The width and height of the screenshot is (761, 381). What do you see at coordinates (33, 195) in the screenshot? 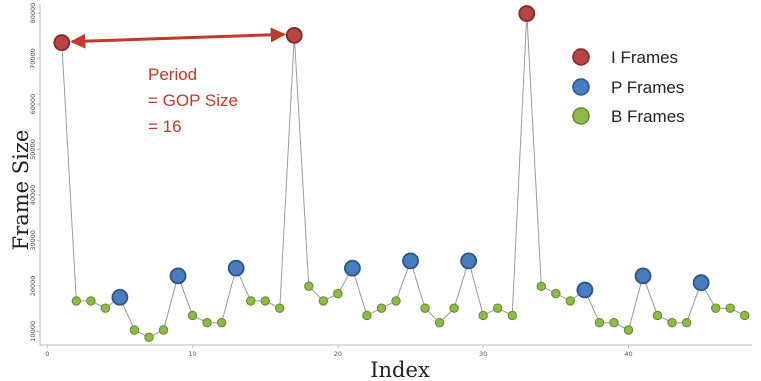
I see `y-tick-label: 40000` at bounding box center [33, 195].